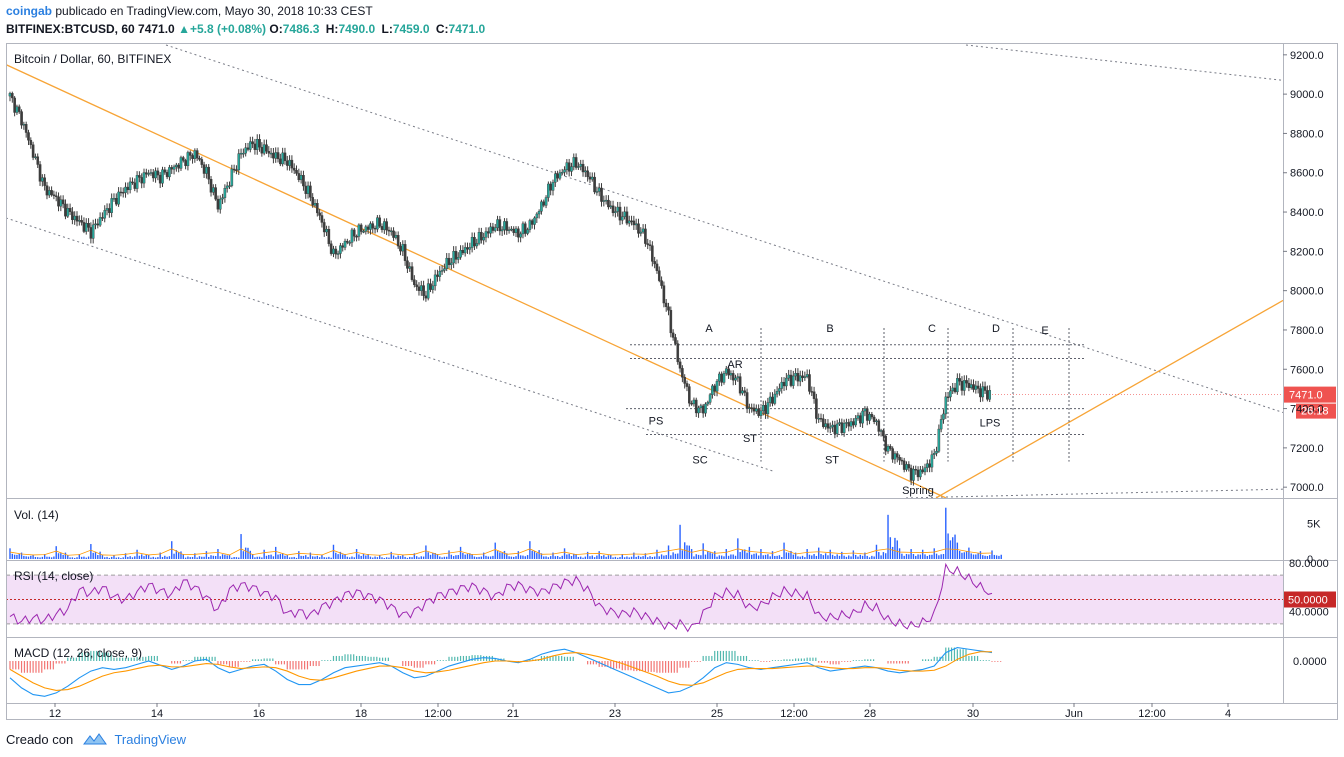 The width and height of the screenshot is (1344, 757). I want to click on close-label: C:, so click(442, 29).